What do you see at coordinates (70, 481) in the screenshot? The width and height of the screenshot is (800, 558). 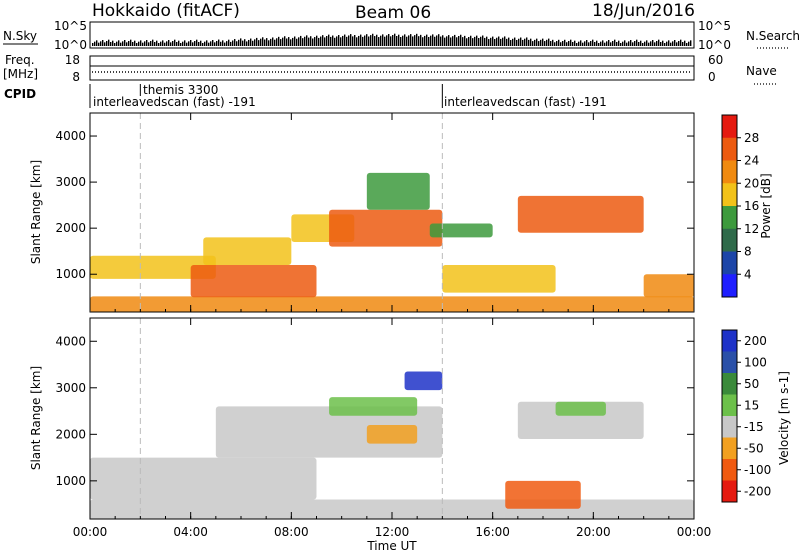 I see `velocity-ytick-label-0: 1000` at bounding box center [70, 481].